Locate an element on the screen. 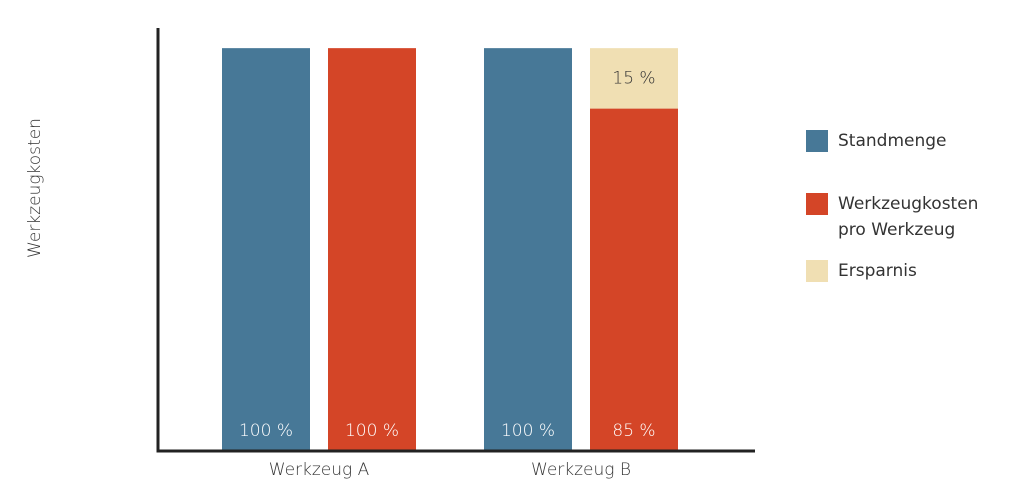 The image size is (1024, 493). value-label: 15 % is located at coordinates (633, 78).